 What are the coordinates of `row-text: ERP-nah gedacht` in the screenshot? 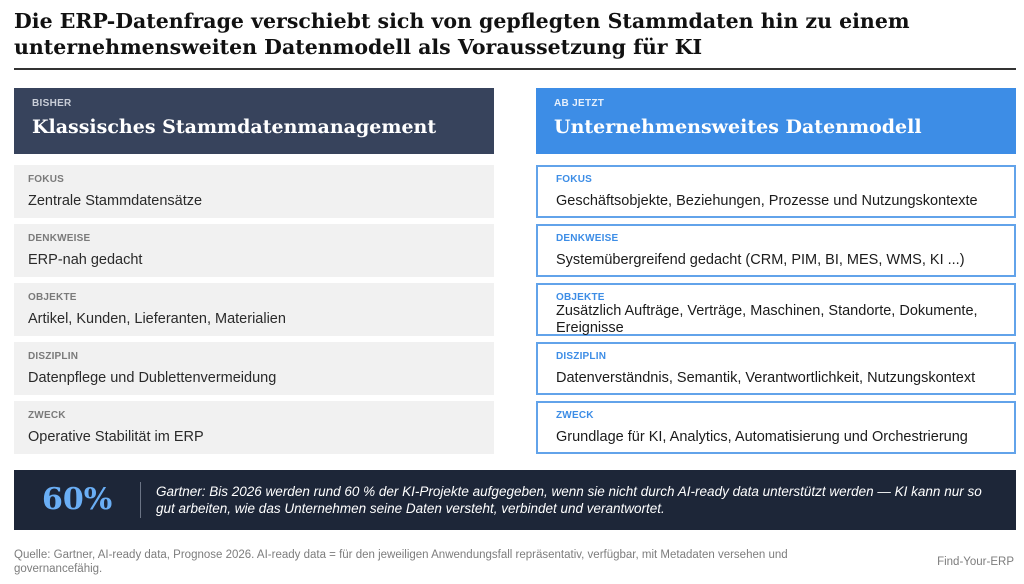 It's located at (85, 260).